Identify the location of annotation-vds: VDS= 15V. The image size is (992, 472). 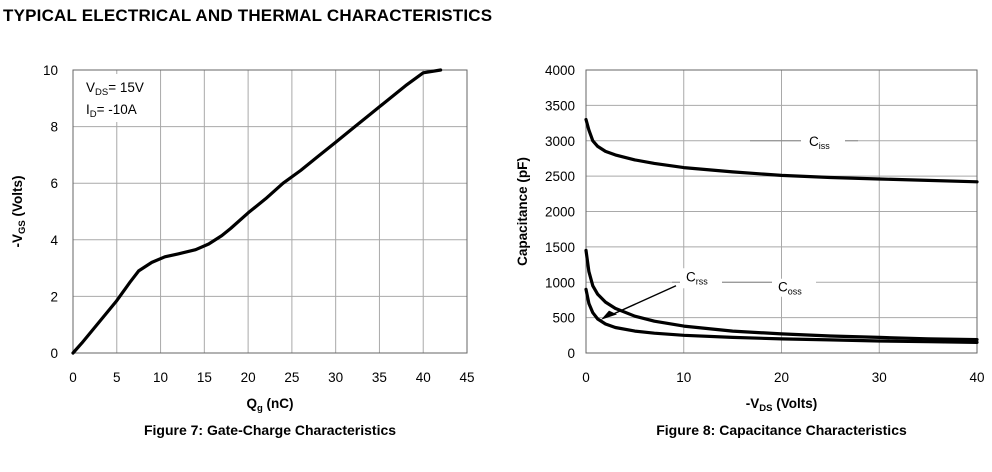
(115, 89).